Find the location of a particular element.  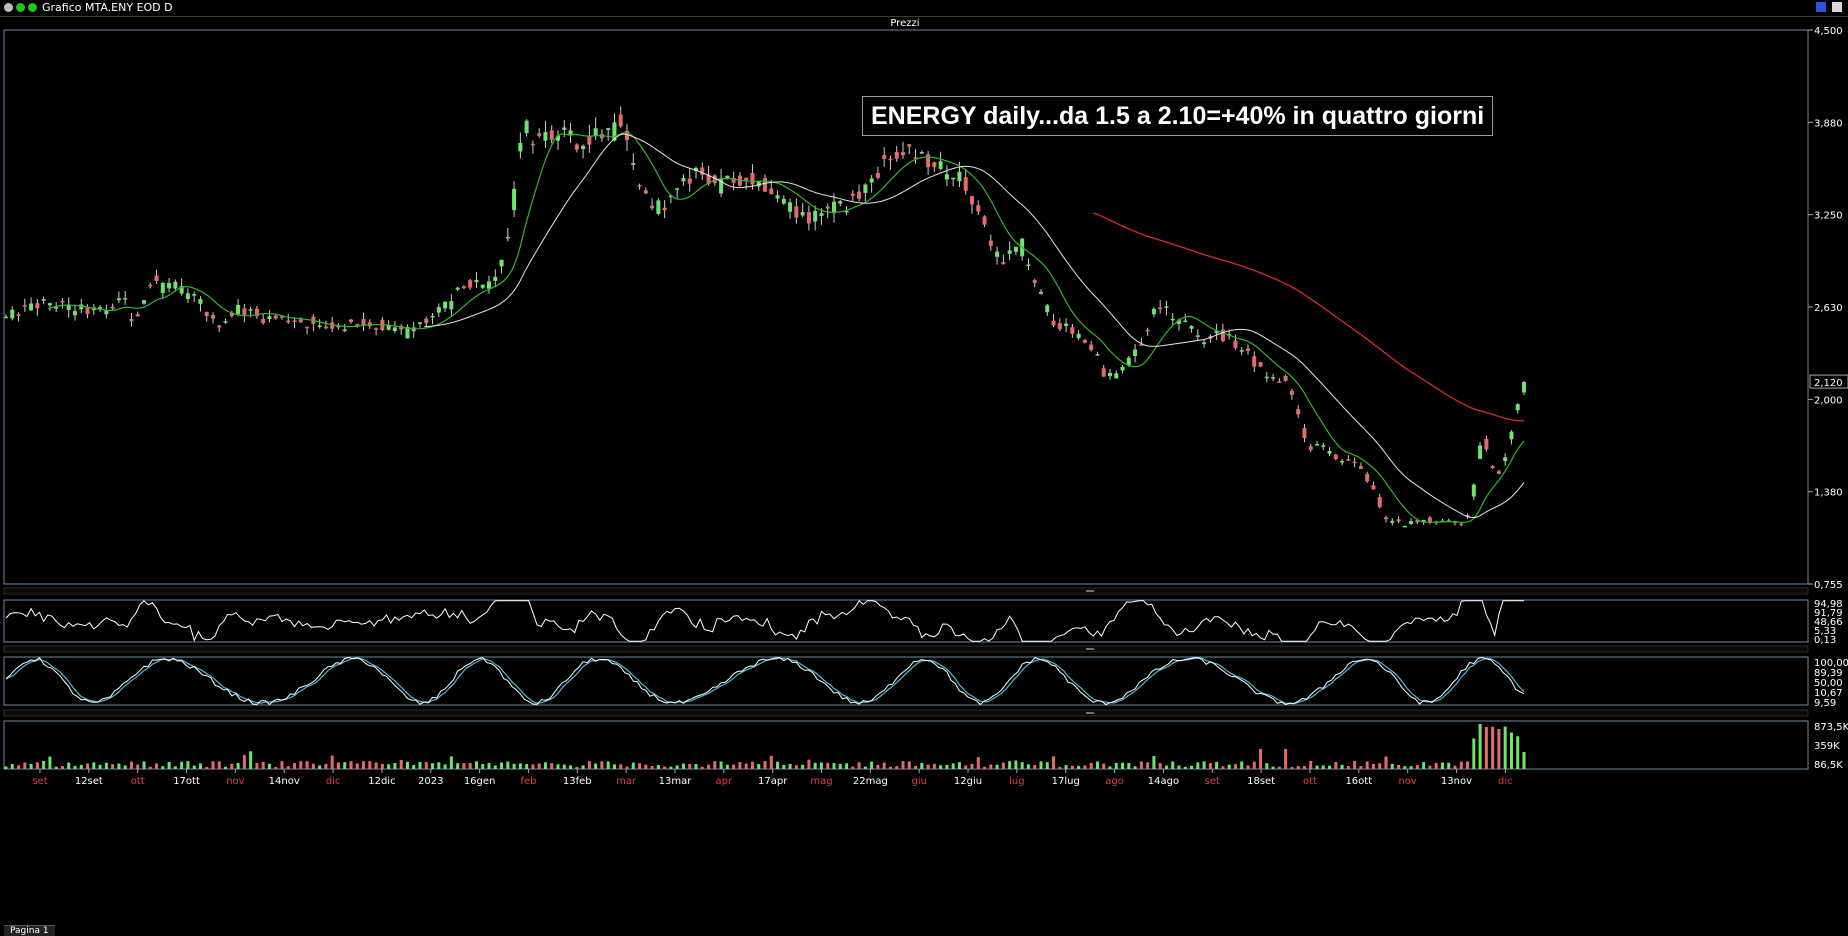

ma-long-line is located at coordinates (1308, 317).